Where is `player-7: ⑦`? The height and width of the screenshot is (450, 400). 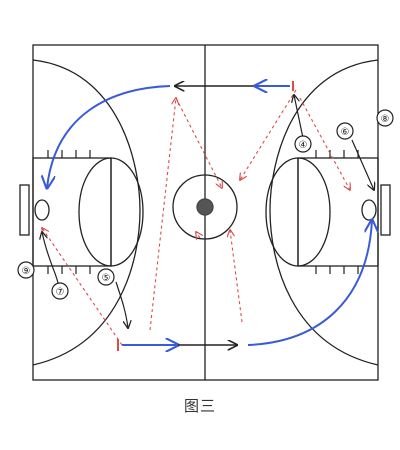
player-7: ⑦ is located at coordinates (60, 291).